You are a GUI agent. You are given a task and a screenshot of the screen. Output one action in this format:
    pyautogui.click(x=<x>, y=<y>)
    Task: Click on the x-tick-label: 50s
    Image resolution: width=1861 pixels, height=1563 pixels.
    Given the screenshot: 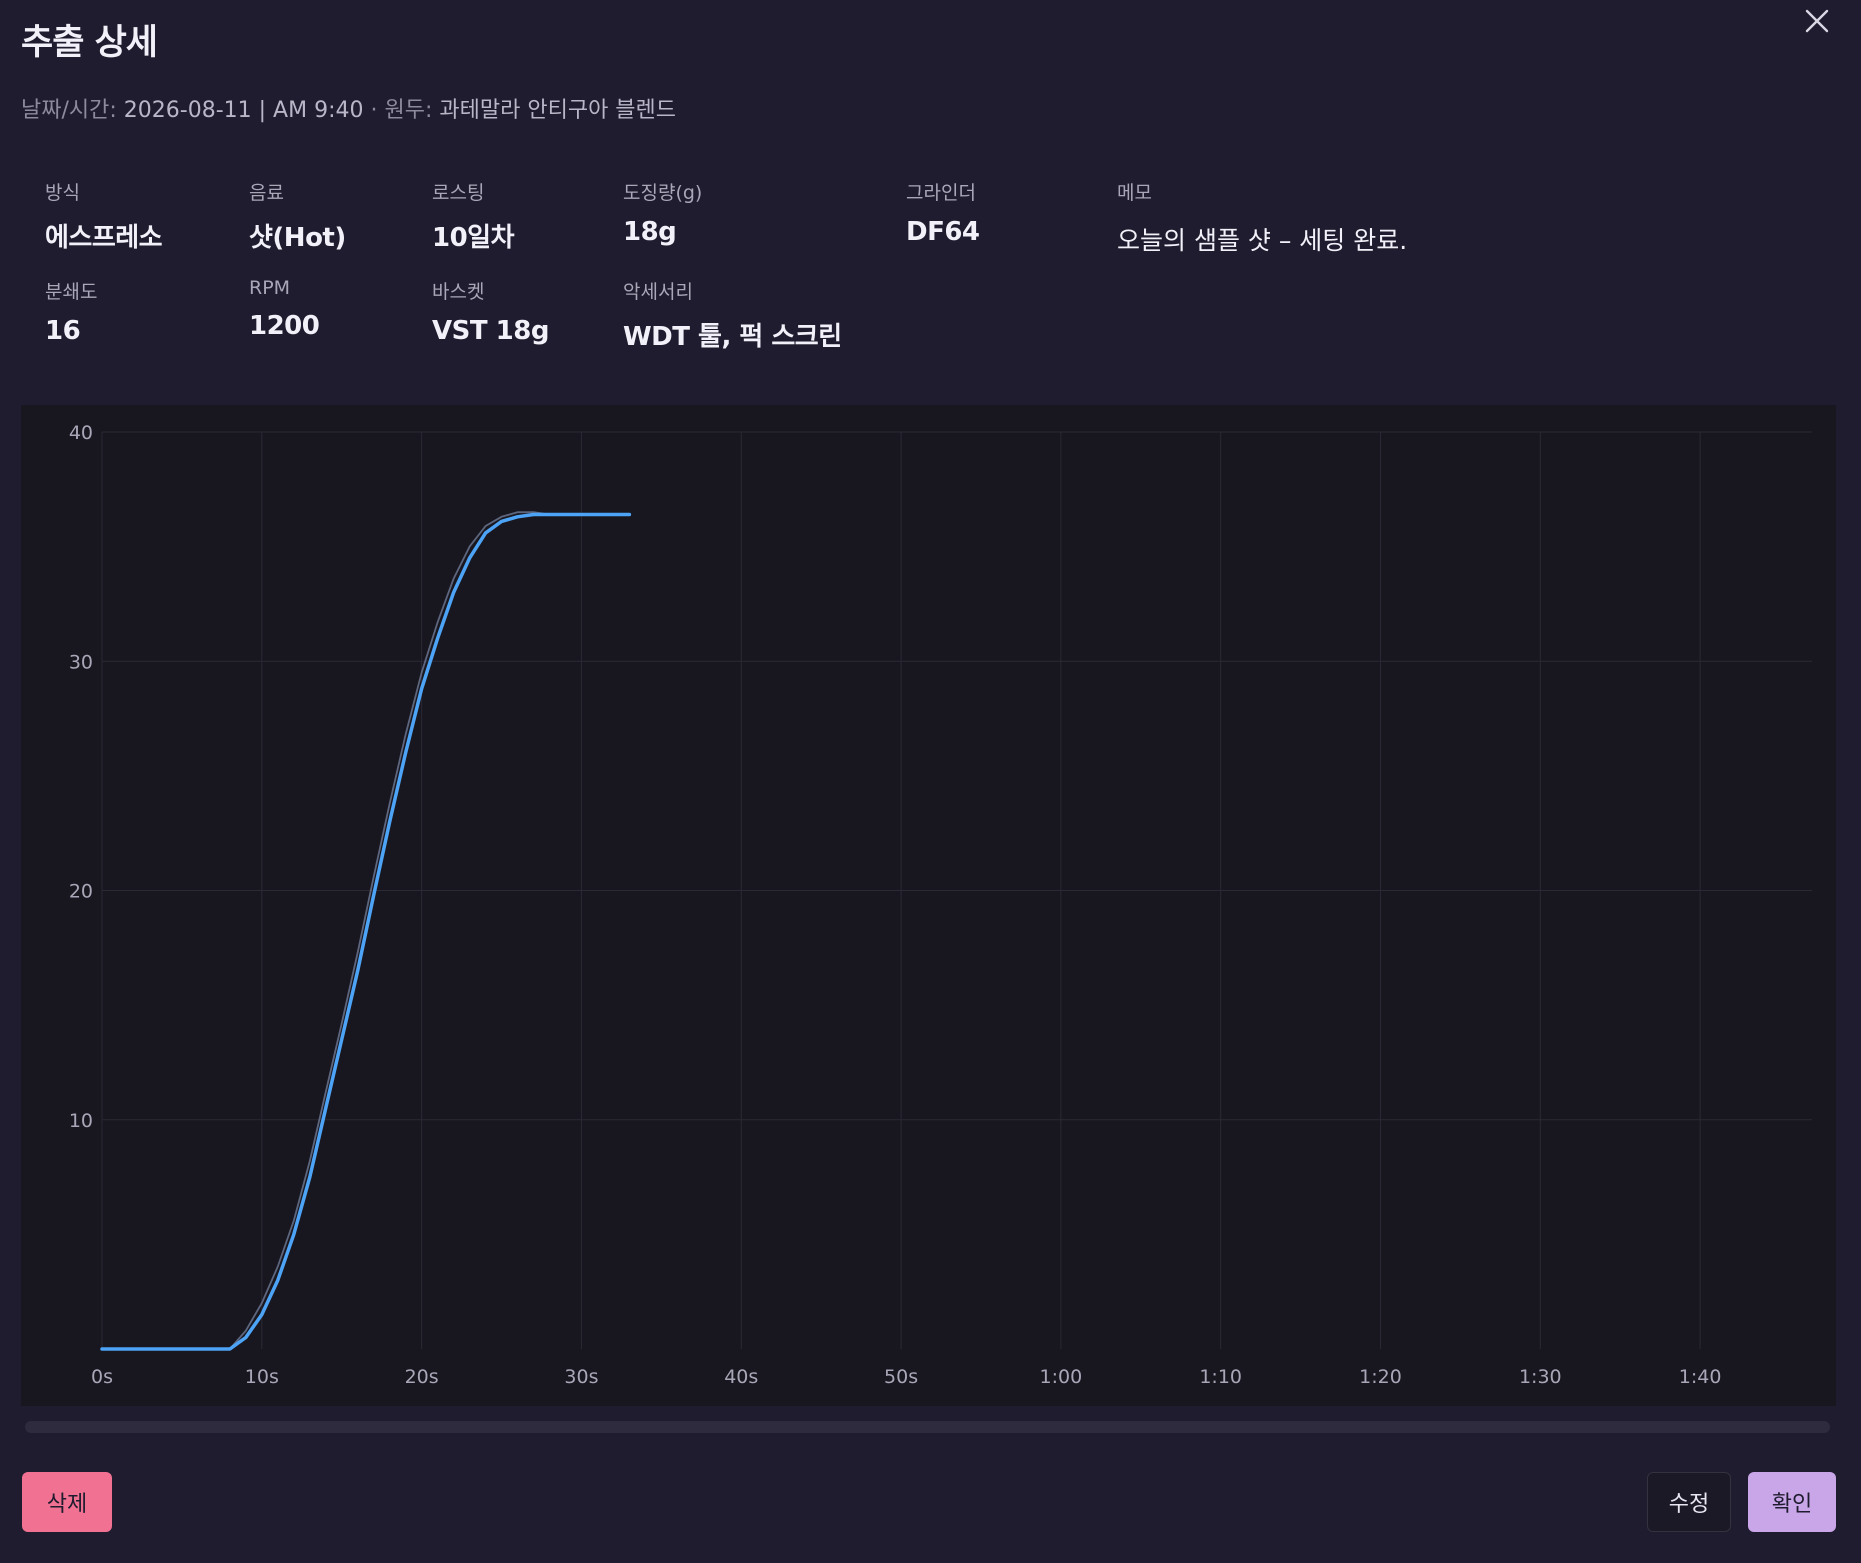 What is the action you would take?
    pyautogui.click(x=901, y=1377)
    